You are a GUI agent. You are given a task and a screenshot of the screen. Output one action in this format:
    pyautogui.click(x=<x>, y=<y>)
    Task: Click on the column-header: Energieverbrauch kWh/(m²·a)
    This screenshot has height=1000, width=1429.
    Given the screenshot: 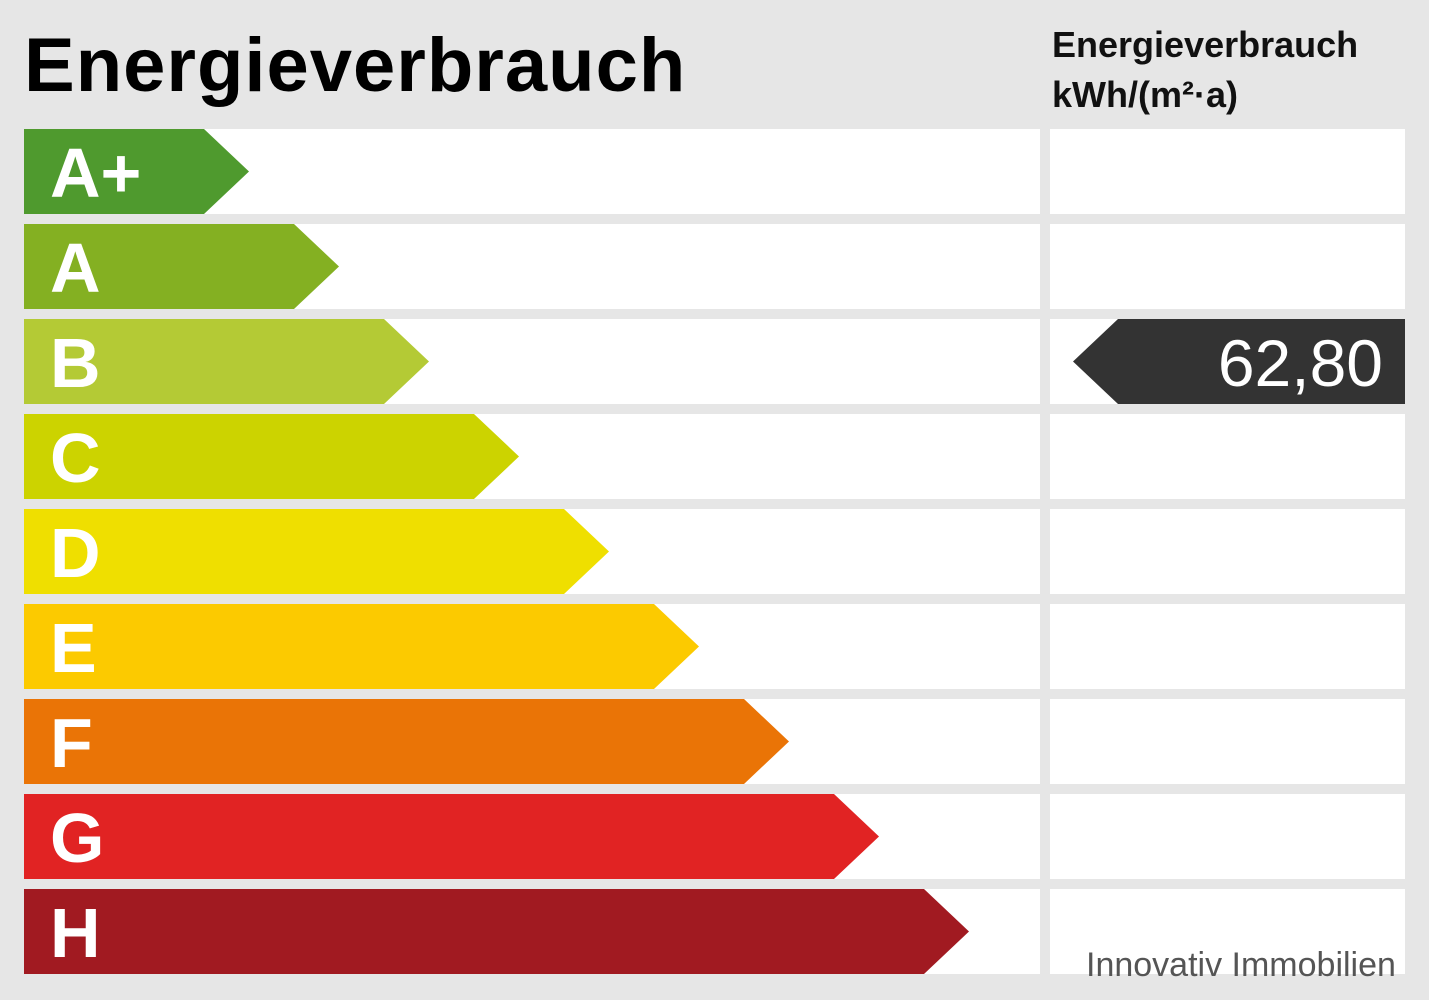 What is the action you would take?
    pyautogui.click(x=1205, y=70)
    